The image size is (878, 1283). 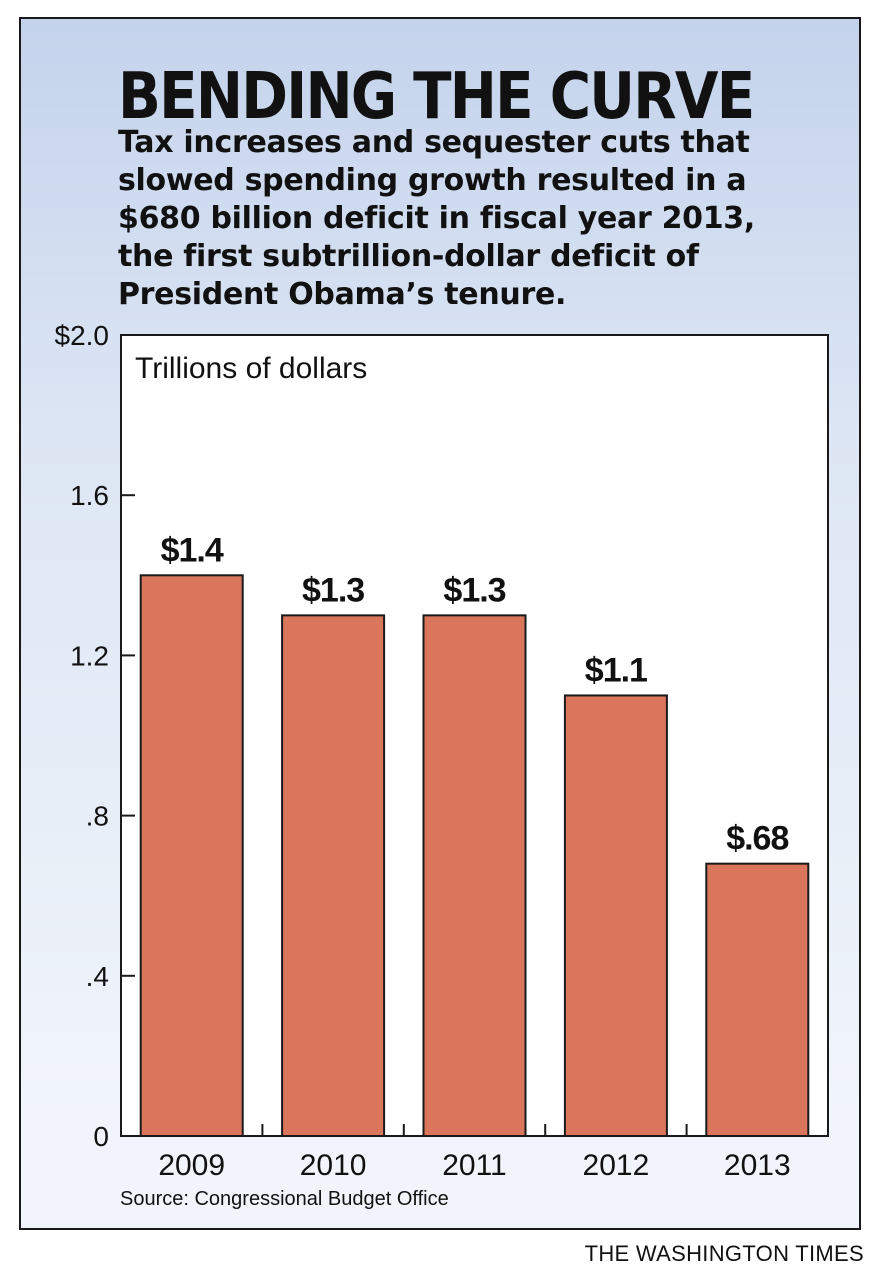 I want to click on bar-value-label: $.68, so click(x=757, y=839).